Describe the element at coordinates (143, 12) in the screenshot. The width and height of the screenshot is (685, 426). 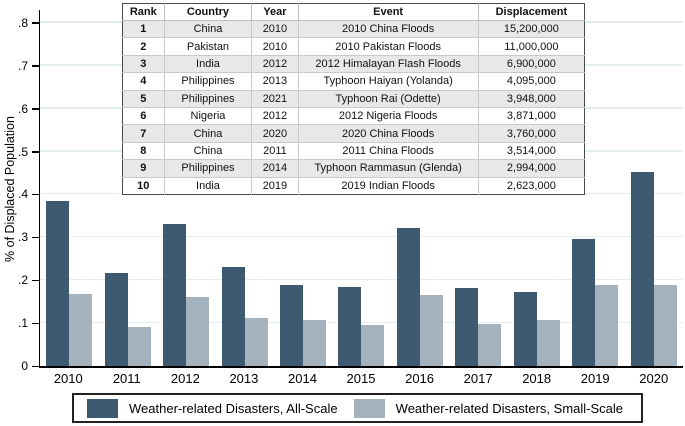
I see `table-header: Rank` at that location.